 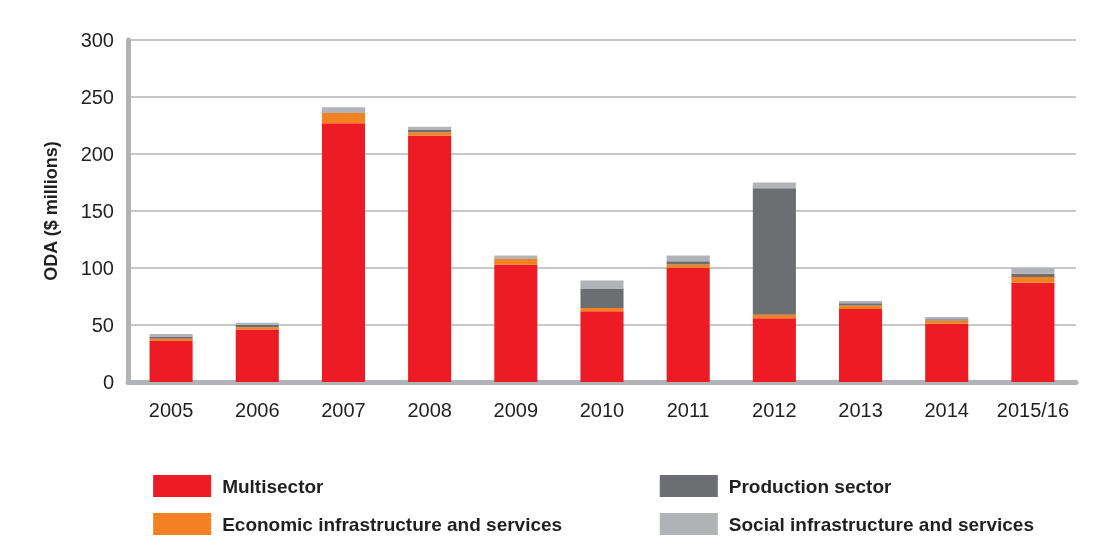 I want to click on y-tick-label: 0, so click(x=108, y=382).